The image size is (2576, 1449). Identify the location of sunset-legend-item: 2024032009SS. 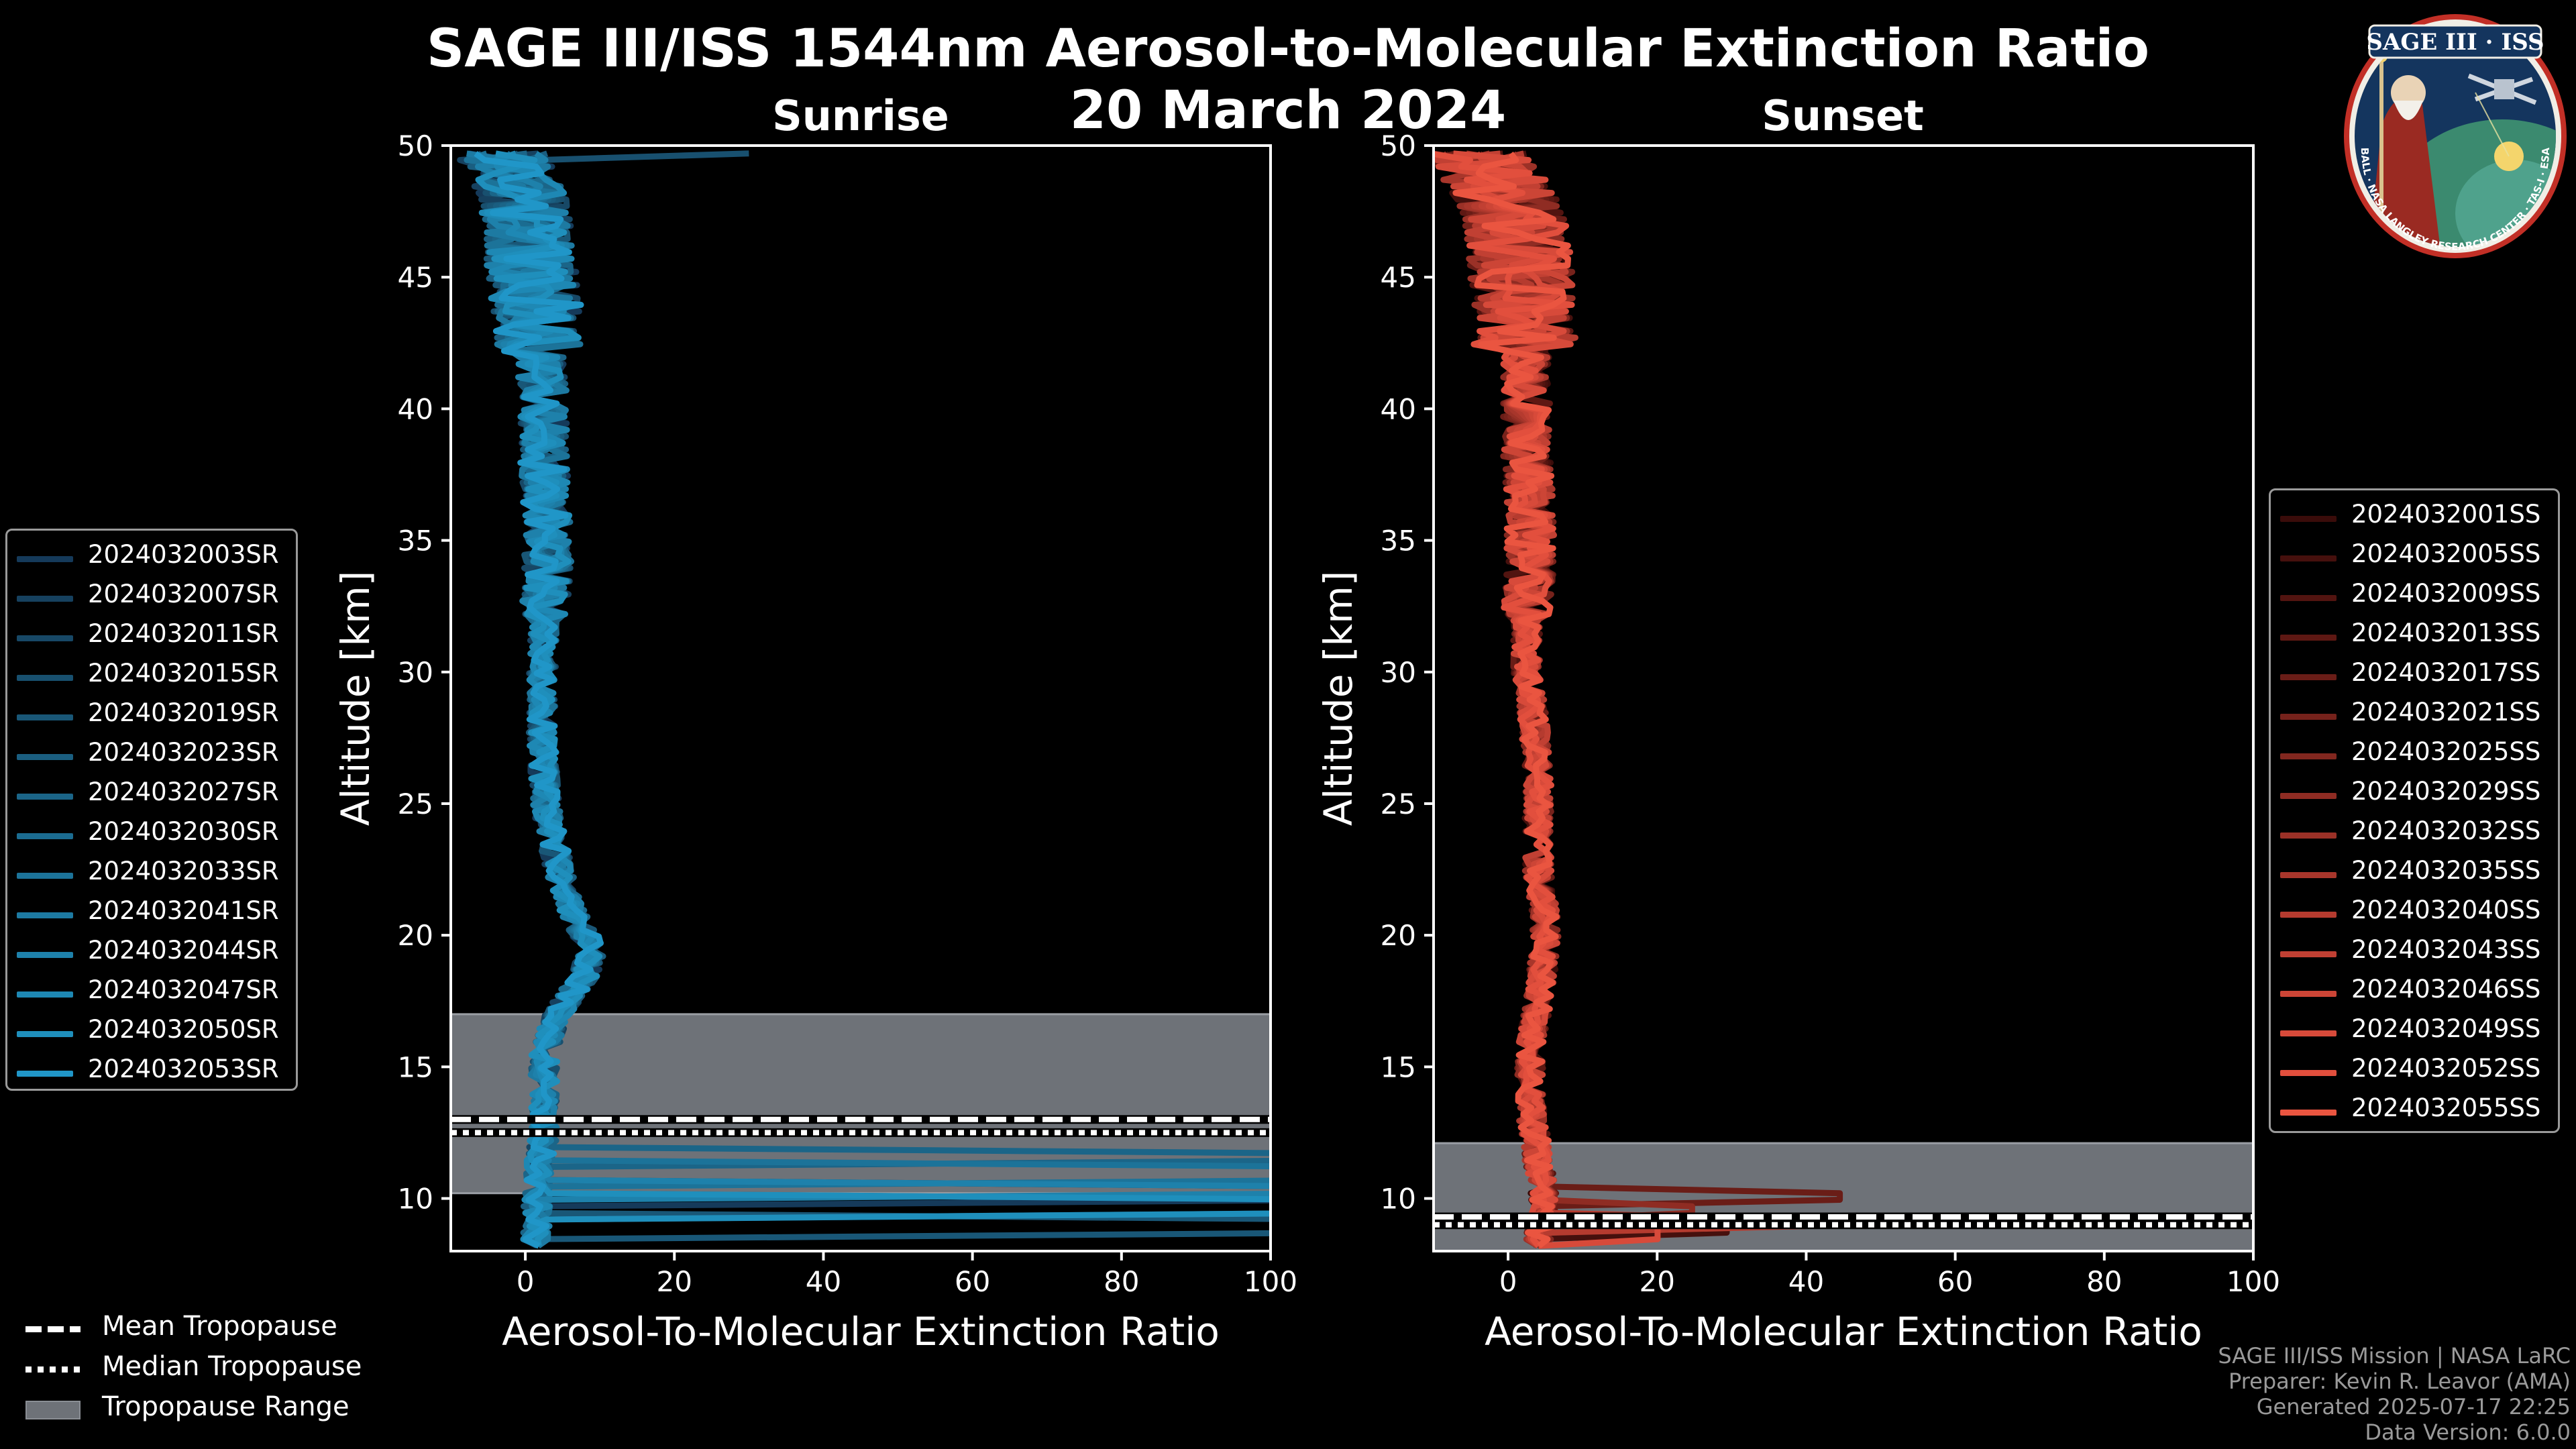
(2414, 597).